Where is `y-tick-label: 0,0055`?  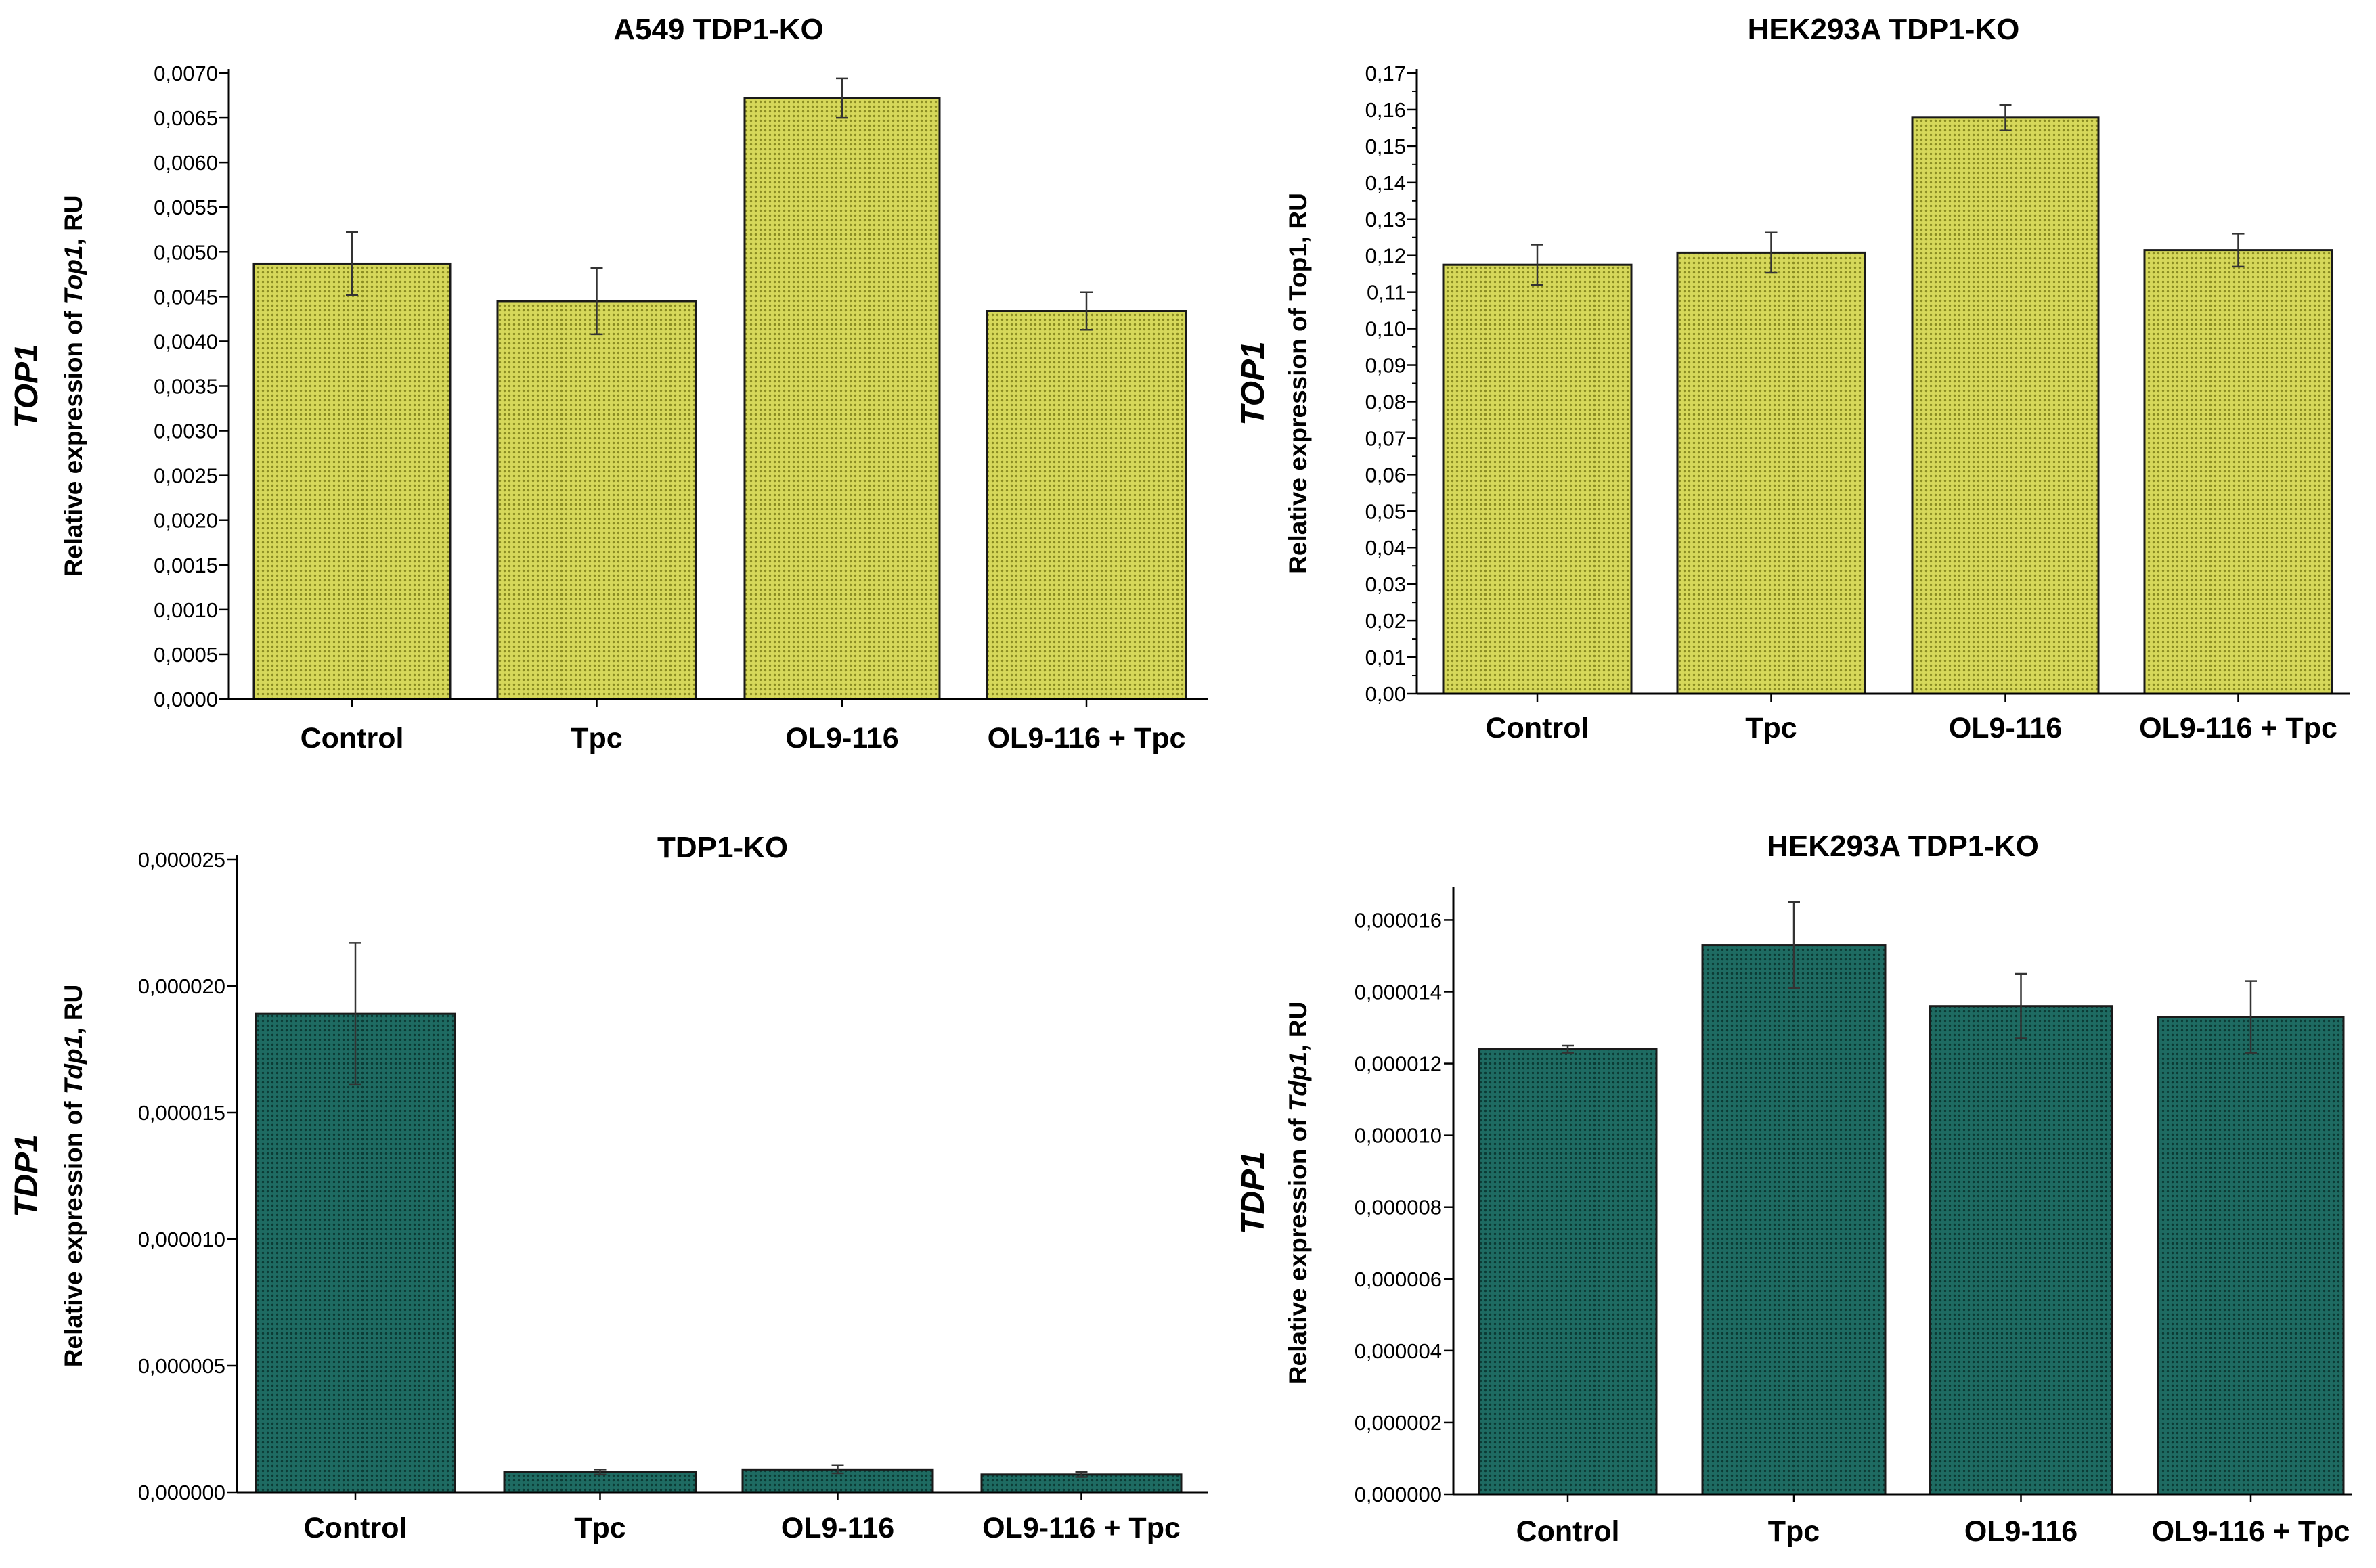 y-tick-label: 0,0055 is located at coordinates (186, 207).